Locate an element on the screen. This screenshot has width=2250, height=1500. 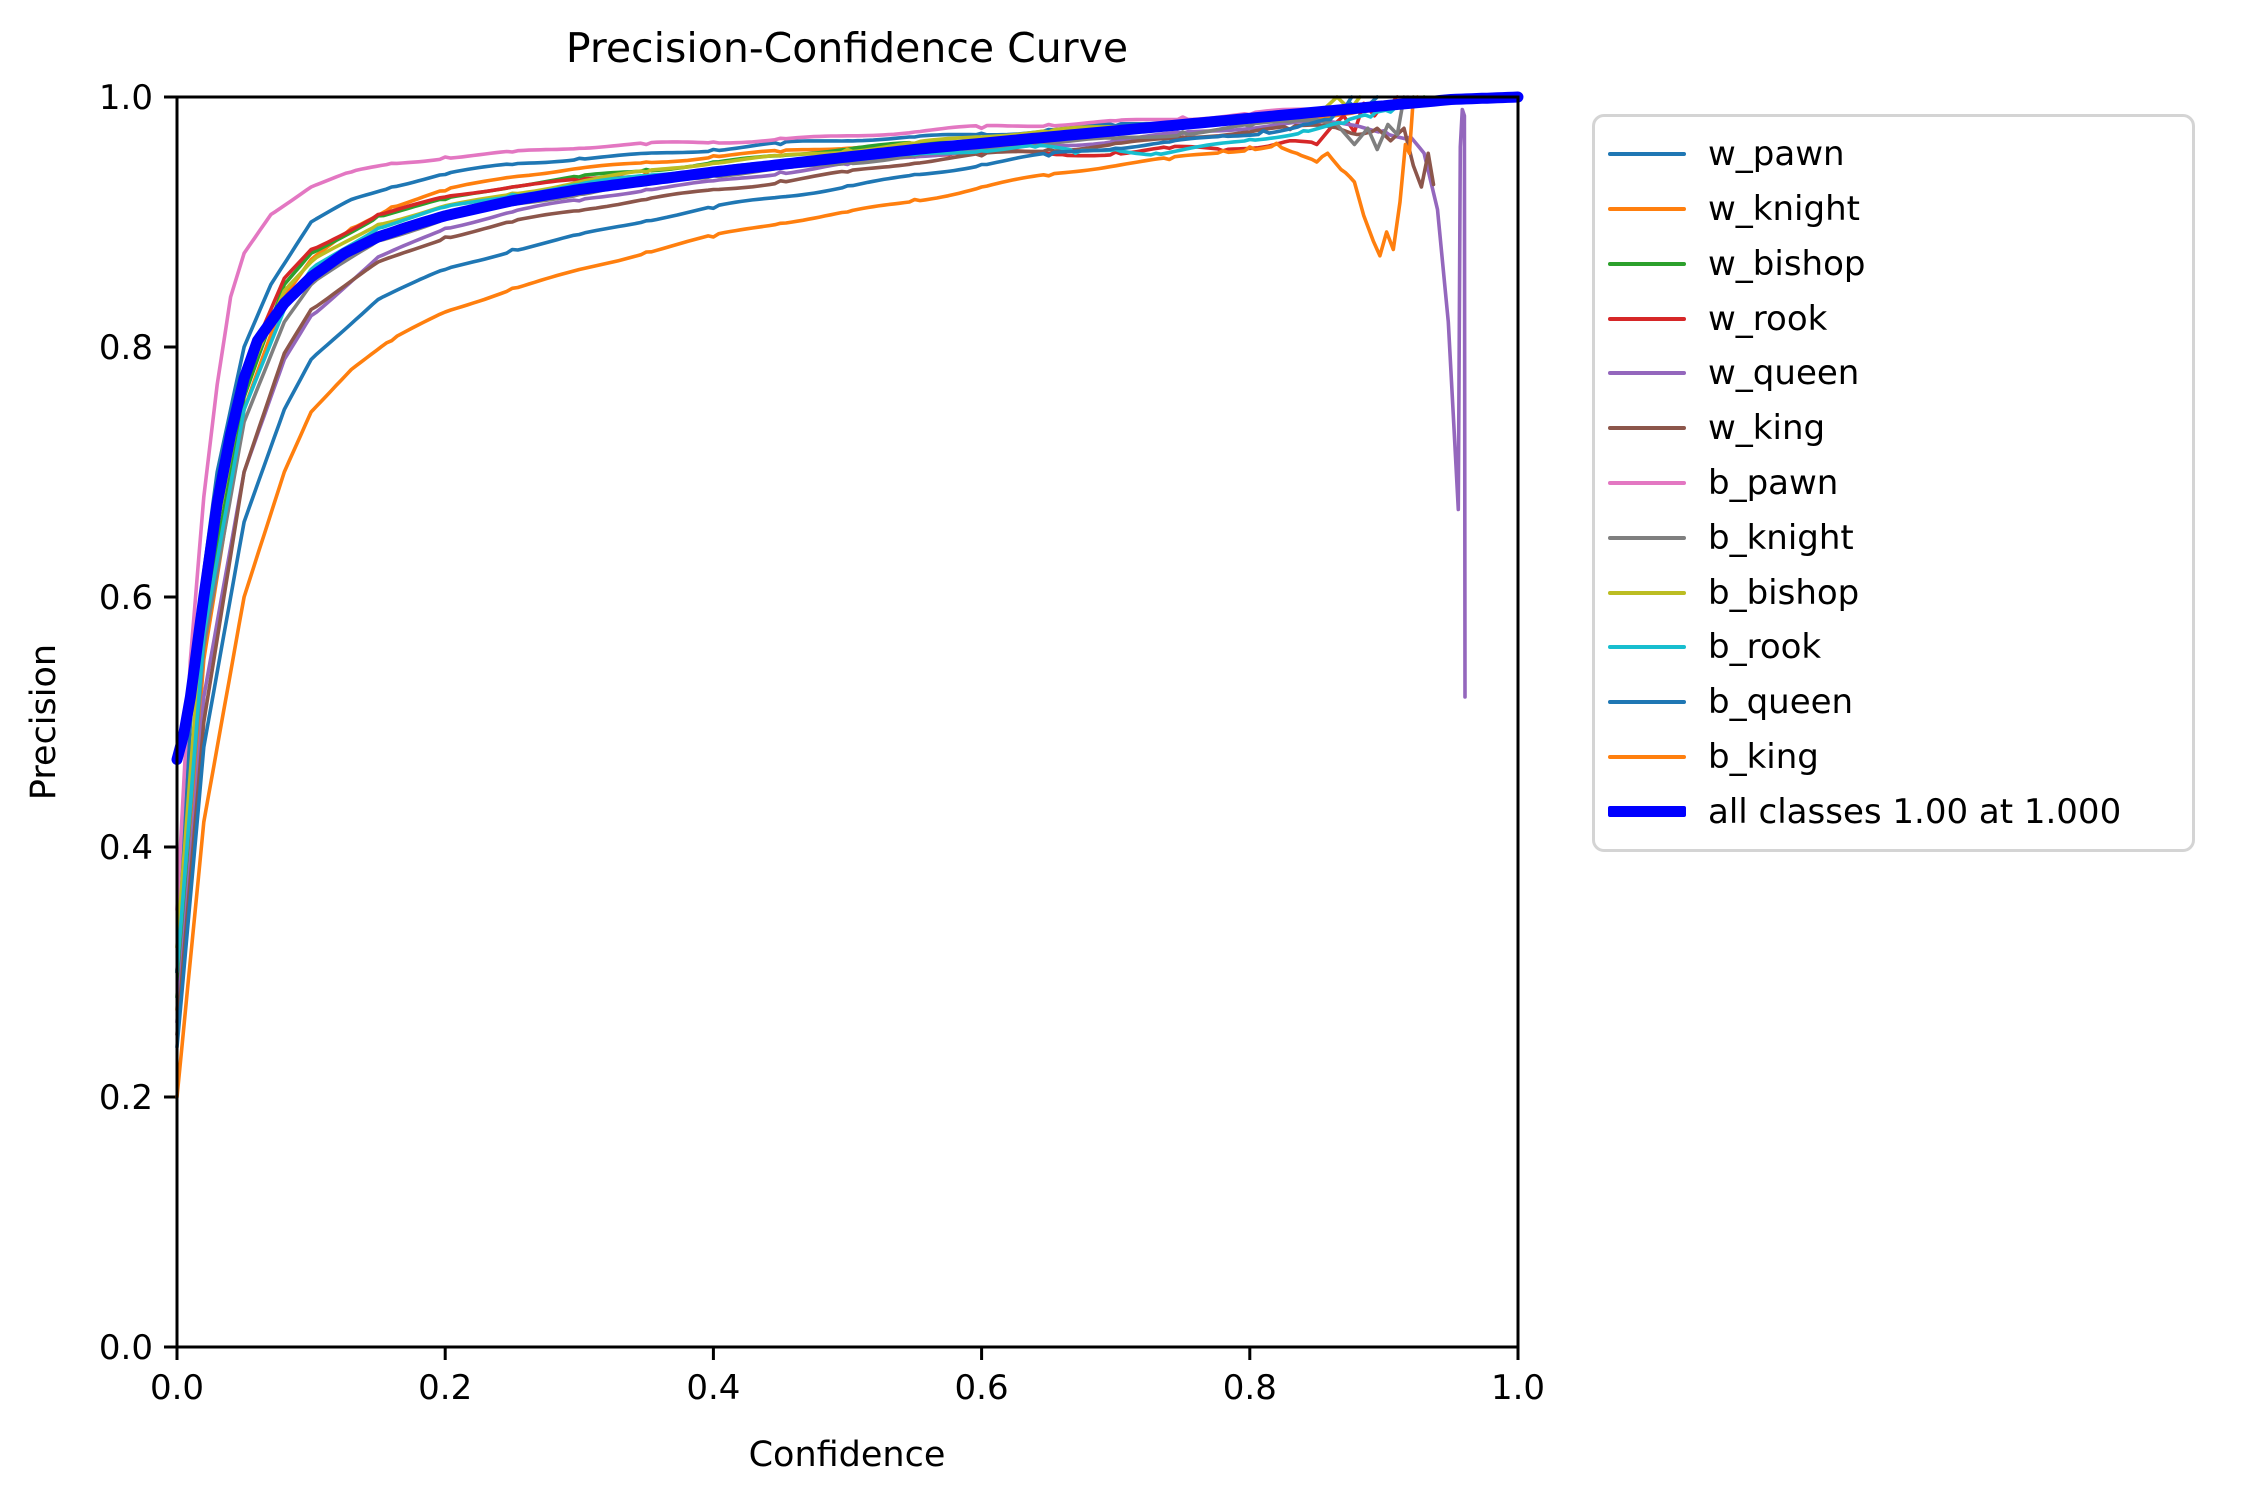
y-tick-label: 0.8 is located at coordinates (126, 348).